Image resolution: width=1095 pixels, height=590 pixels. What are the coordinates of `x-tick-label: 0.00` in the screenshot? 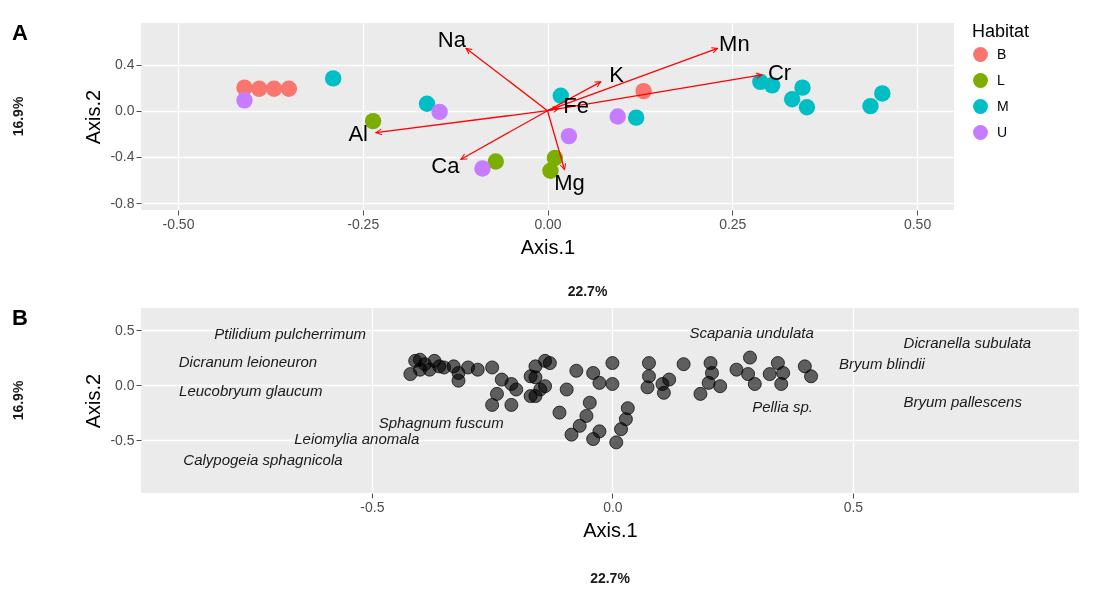 It's located at (548, 223).